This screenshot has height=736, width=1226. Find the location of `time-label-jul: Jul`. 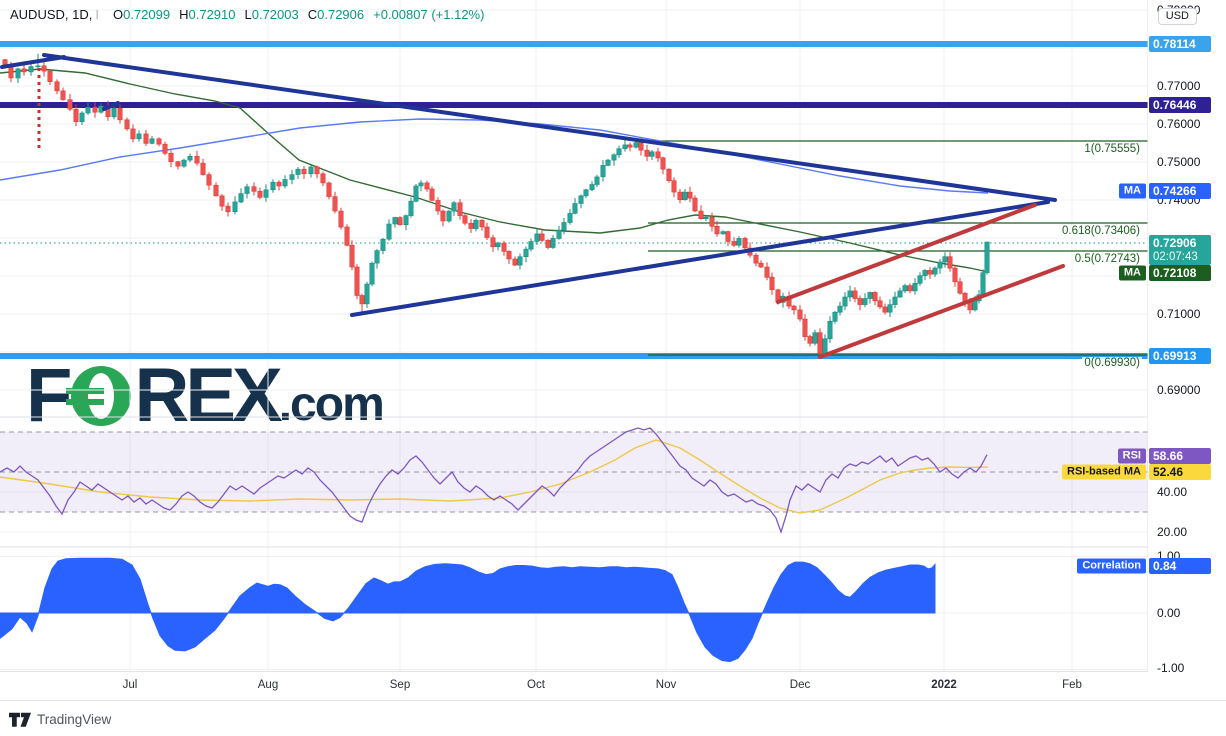

time-label-jul: Jul is located at coordinates (130, 685).